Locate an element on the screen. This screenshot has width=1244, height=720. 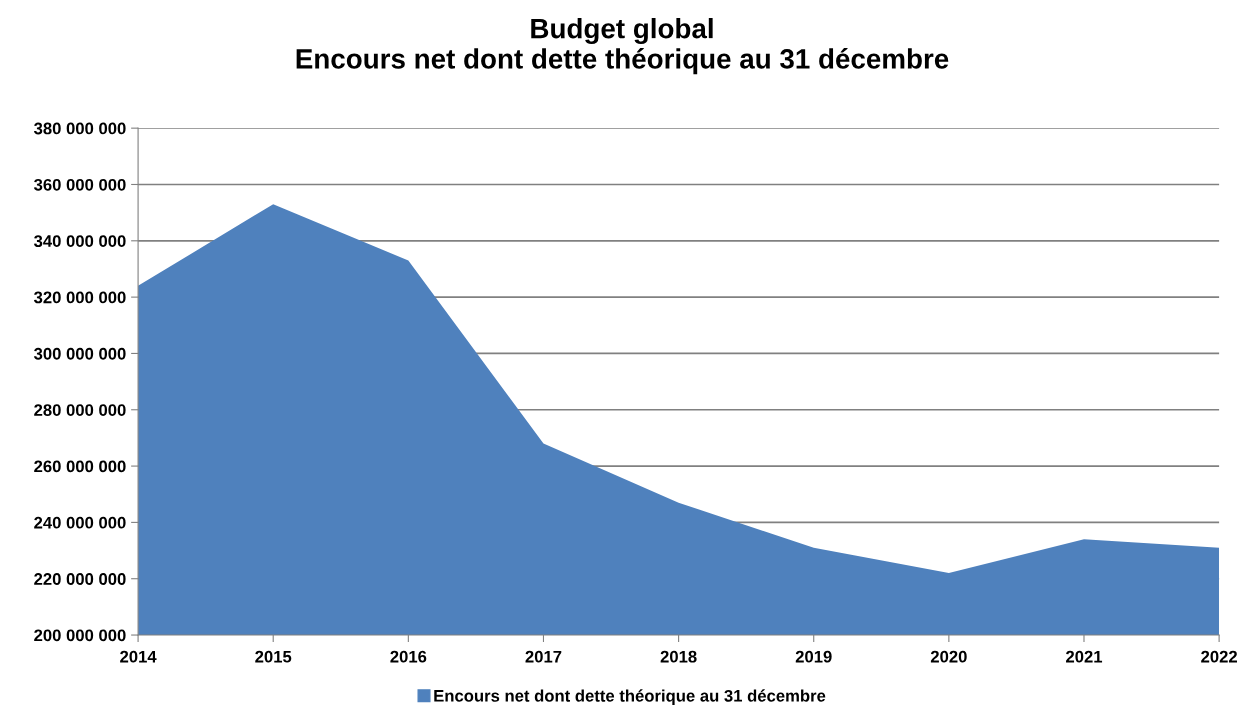
y-tick-label: 320 000 000 is located at coordinates (79, 297).